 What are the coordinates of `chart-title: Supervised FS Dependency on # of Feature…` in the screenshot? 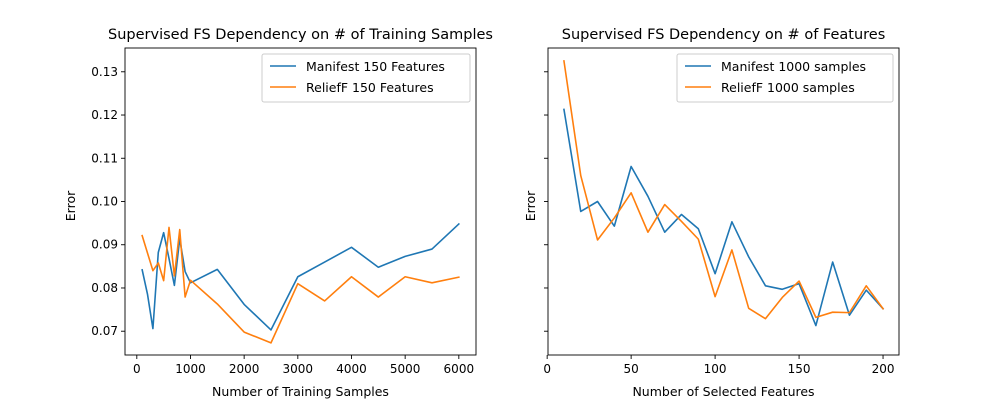 It's located at (724, 35).